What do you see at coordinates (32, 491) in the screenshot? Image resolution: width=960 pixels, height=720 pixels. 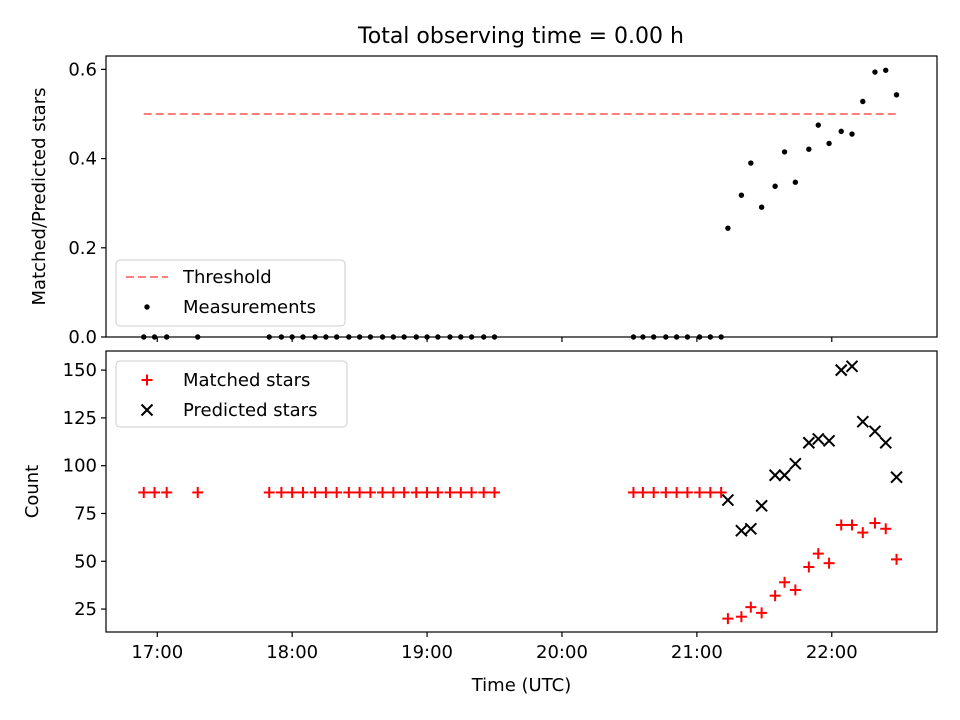 I see `count-y-axis-label: Count` at bounding box center [32, 491].